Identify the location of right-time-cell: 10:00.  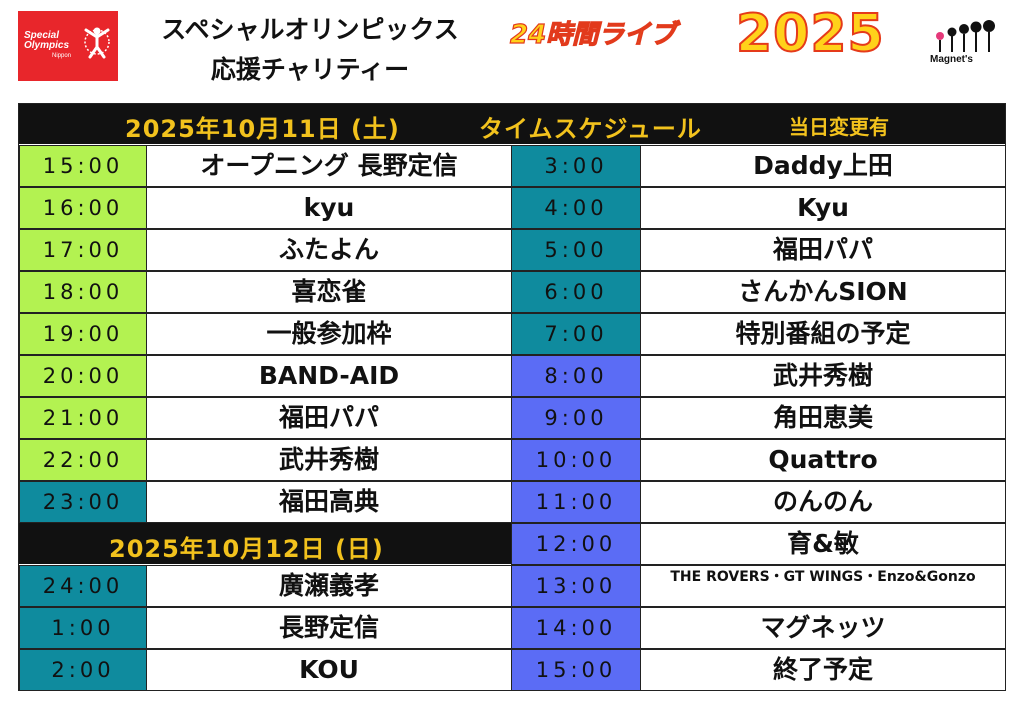
(576, 460).